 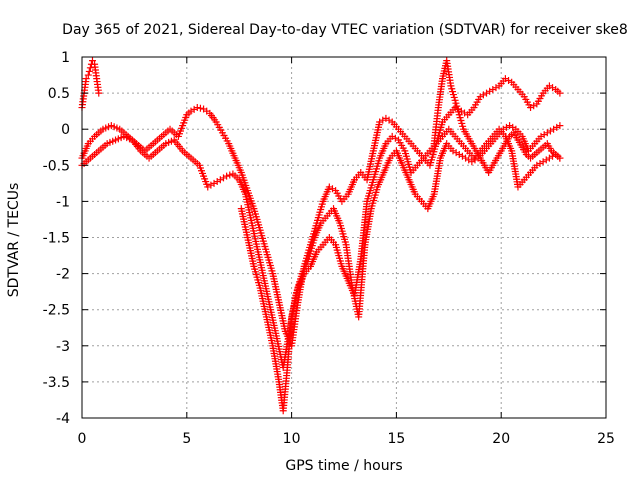 What do you see at coordinates (292, 439) in the screenshot?
I see `x-tick-label: 10` at bounding box center [292, 439].